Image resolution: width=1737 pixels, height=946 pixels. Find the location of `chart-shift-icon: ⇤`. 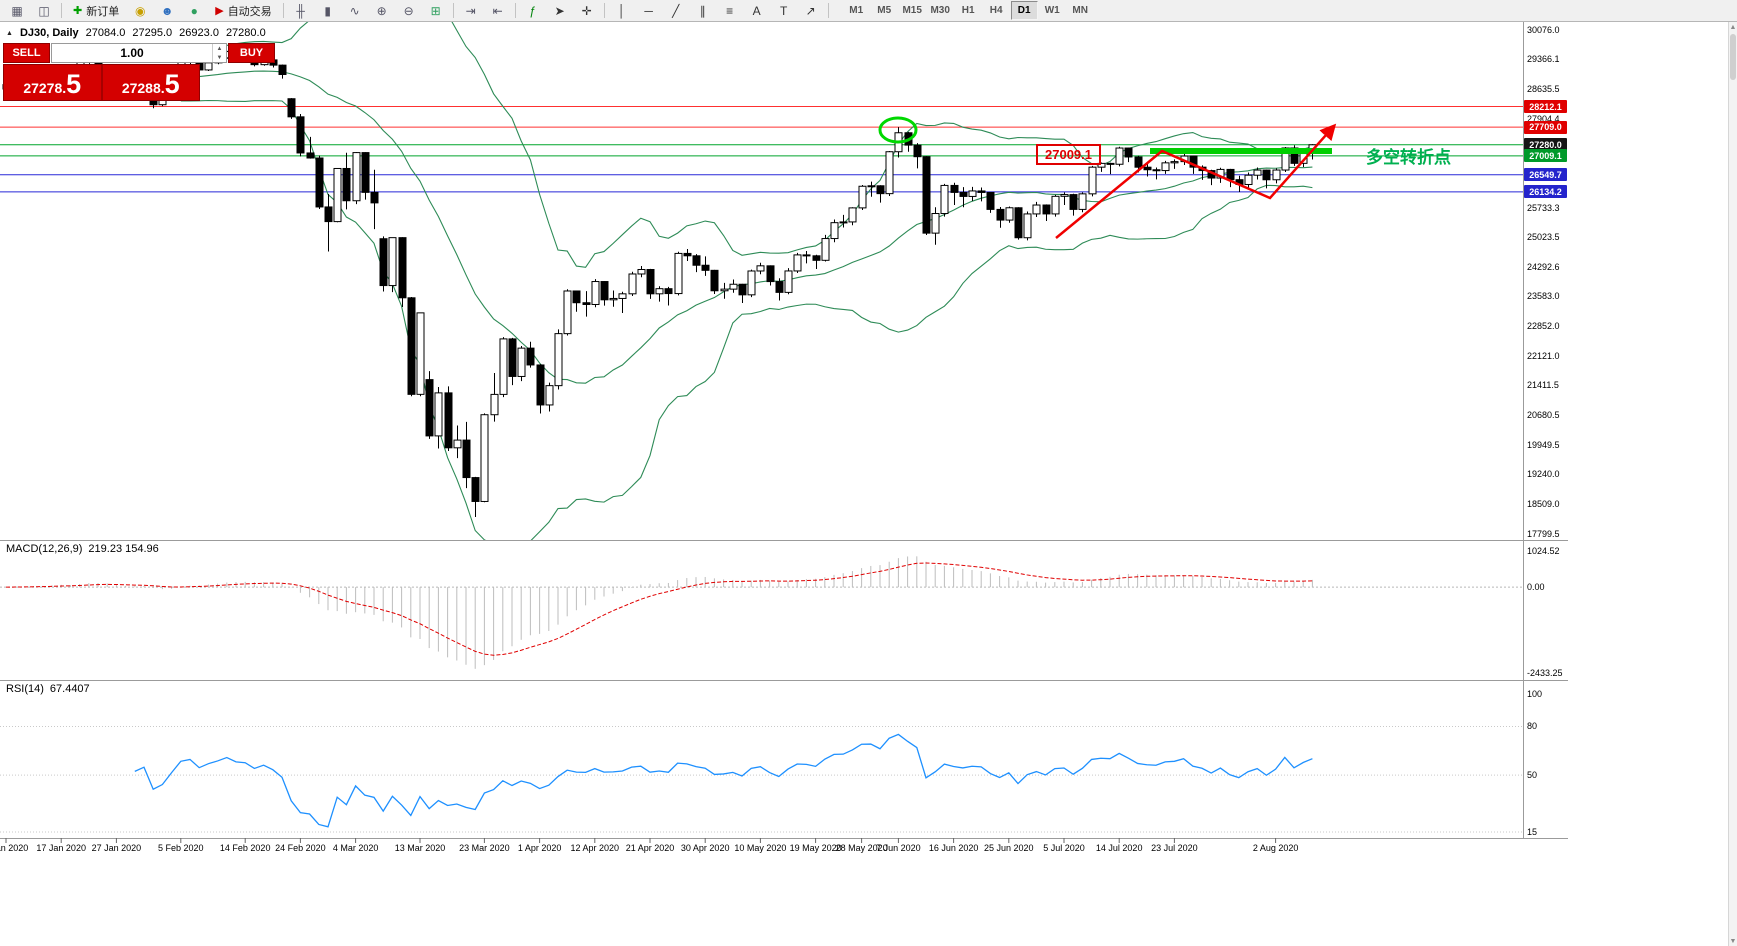

chart-shift-icon: ⇤ is located at coordinates (497, 10).